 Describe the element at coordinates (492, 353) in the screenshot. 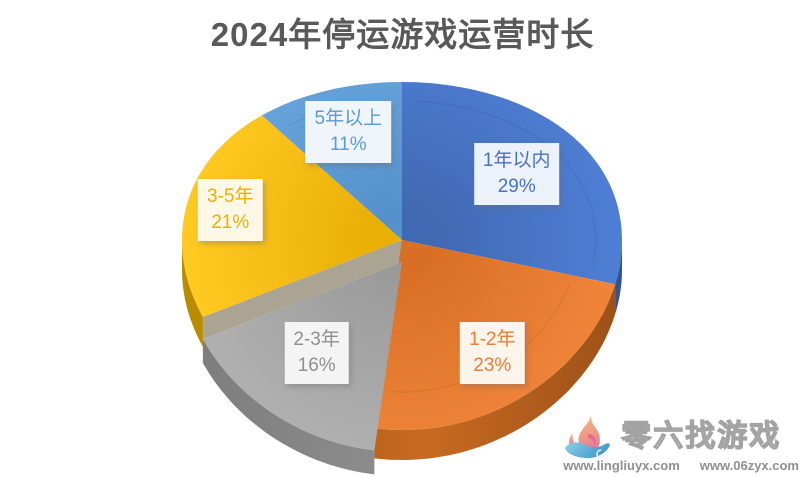

I see `pie-label-1: 1-2年 23%` at that location.